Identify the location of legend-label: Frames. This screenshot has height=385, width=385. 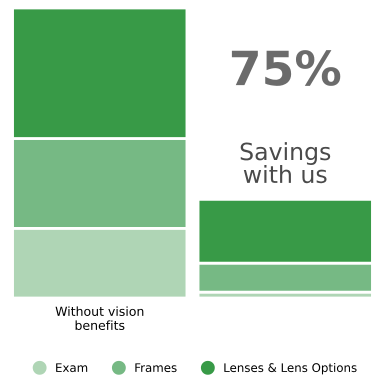
(156, 367).